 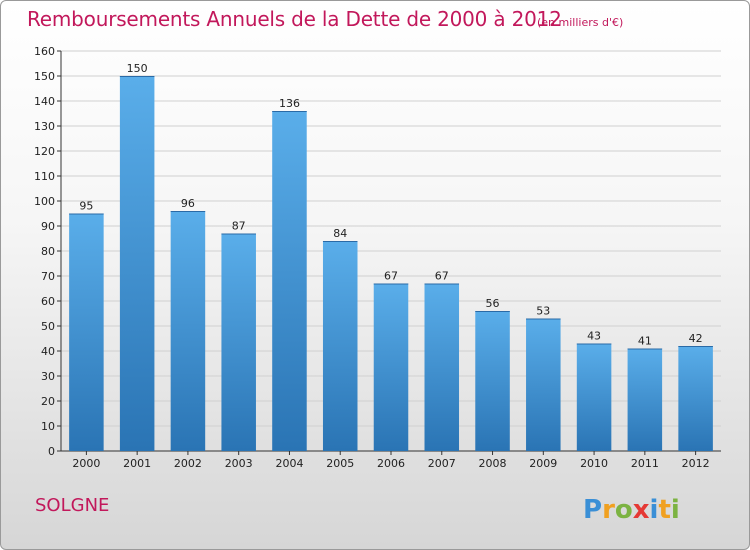 I want to click on data-label-2004: 136, so click(x=289, y=103).